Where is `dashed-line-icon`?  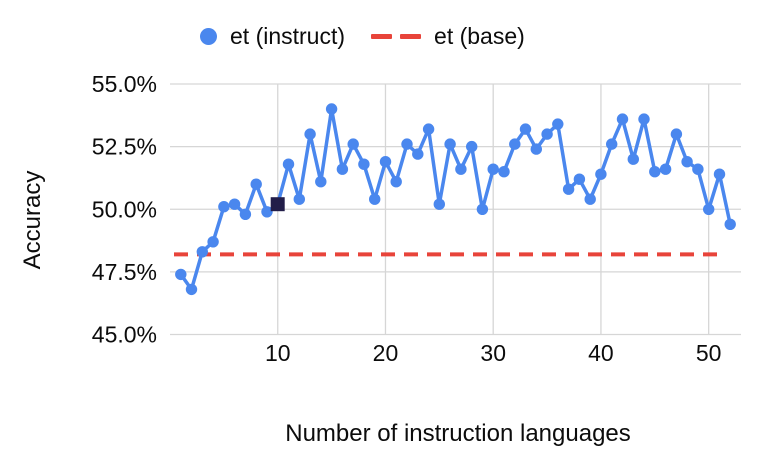
dashed-line-icon is located at coordinates (396, 36).